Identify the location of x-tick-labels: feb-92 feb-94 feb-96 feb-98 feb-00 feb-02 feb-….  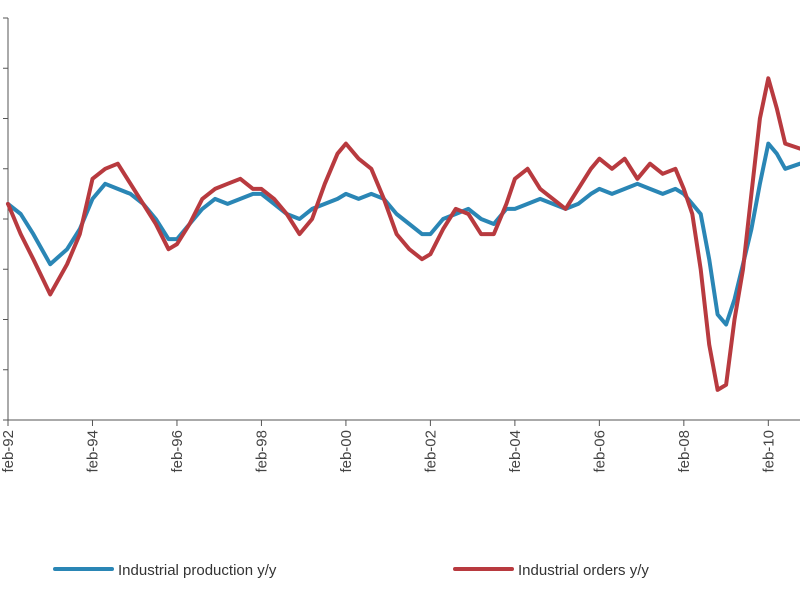
(388, 451).